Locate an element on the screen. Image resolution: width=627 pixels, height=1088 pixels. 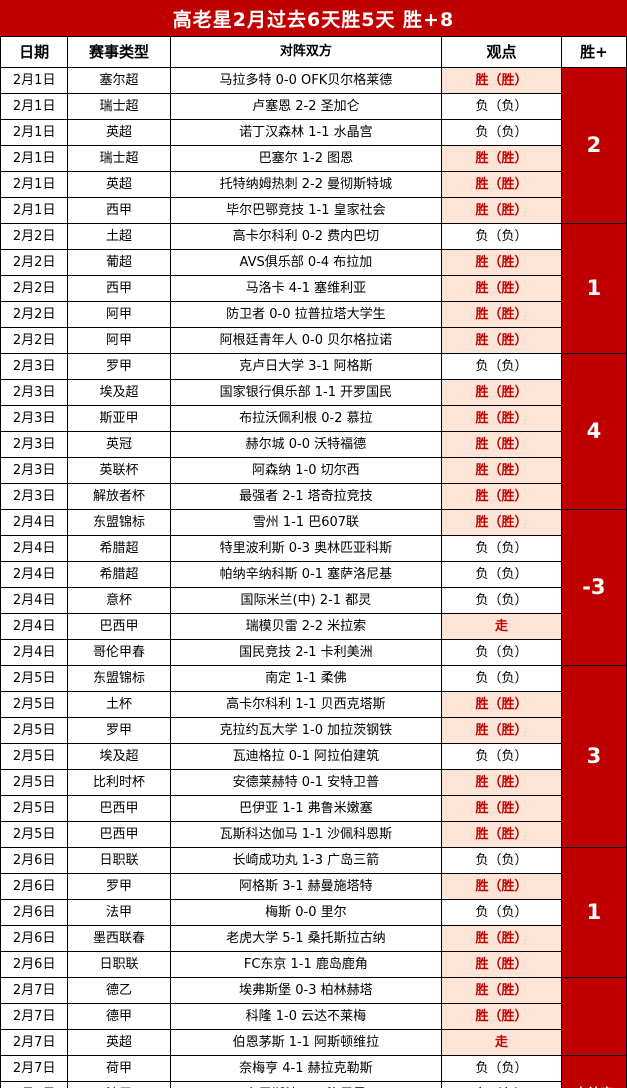
table-row: 2月1日 西甲 毕尔巴鄂竞技 1-1 皇家社会 胜（胜） is located at coordinates (313, 210).